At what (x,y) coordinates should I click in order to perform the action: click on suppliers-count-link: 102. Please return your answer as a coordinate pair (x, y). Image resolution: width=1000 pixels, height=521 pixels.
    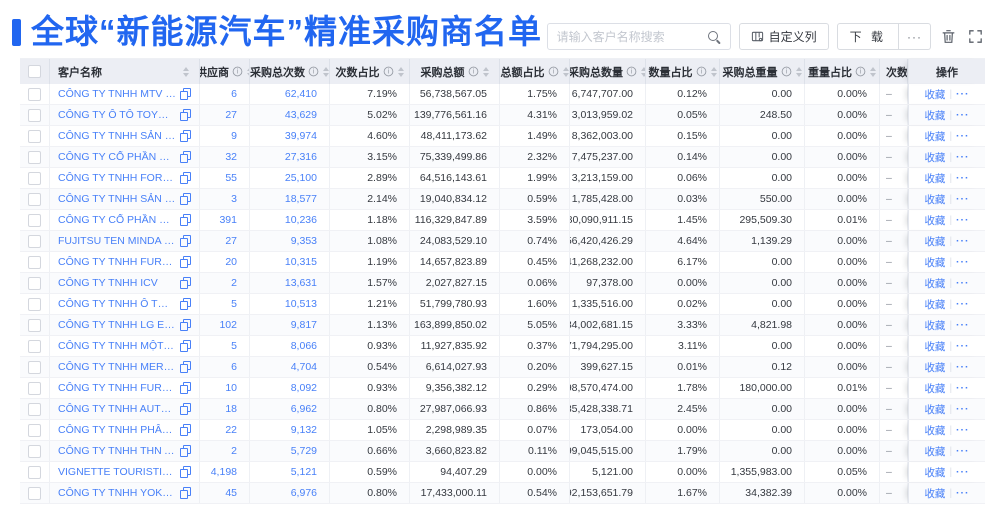
    Looking at the image, I should click on (228, 325).